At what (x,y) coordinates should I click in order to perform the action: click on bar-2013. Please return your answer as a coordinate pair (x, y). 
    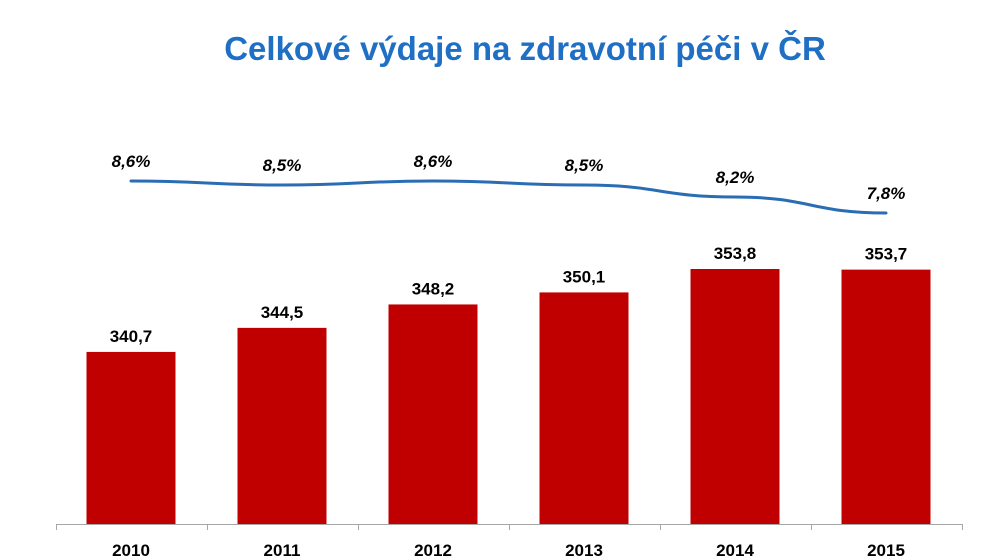
    Looking at the image, I should click on (584, 408).